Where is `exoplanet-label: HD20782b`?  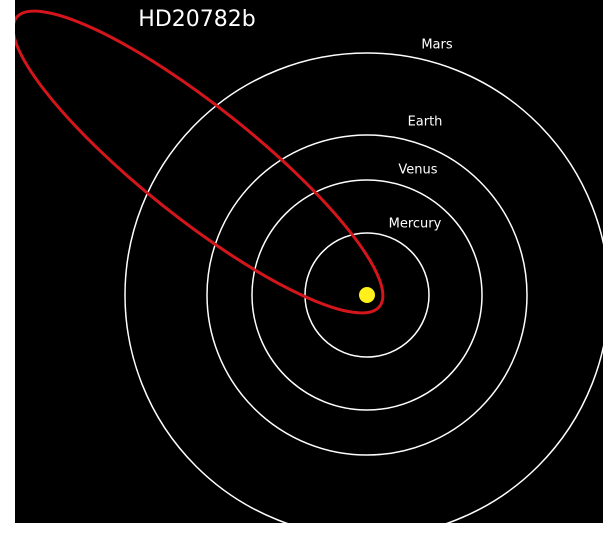
exoplanet-label: HD20782b is located at coordinates (196, 19).